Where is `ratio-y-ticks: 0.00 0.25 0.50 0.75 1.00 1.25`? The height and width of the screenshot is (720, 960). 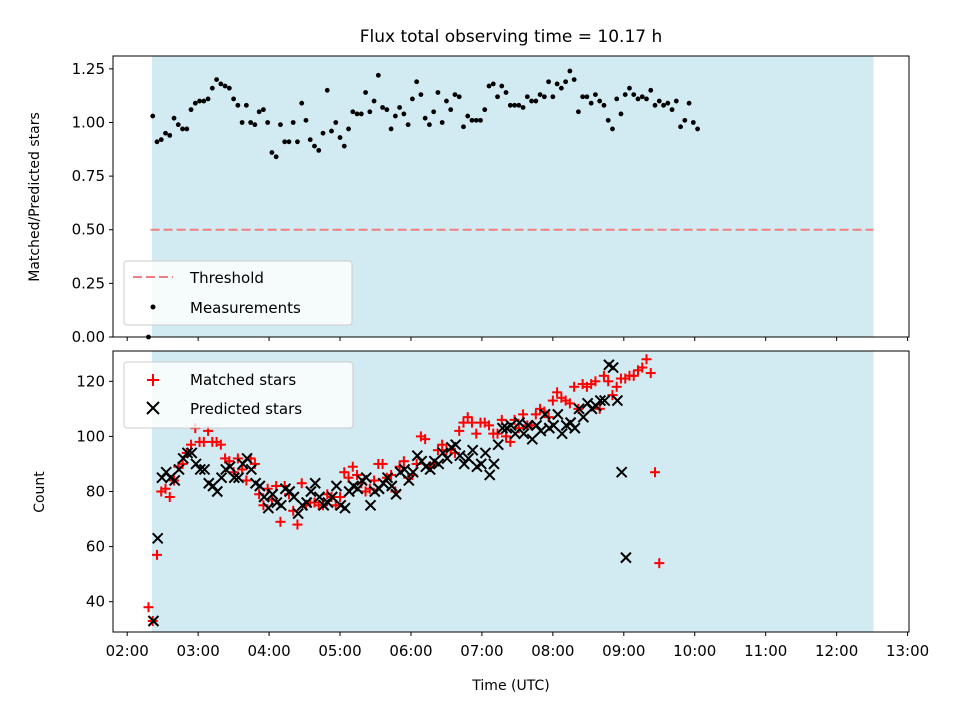 ratio-y-ticks: 0.00 0.25 0.50 0.75 1.00 1.25 is located at coordinates (92, 203).